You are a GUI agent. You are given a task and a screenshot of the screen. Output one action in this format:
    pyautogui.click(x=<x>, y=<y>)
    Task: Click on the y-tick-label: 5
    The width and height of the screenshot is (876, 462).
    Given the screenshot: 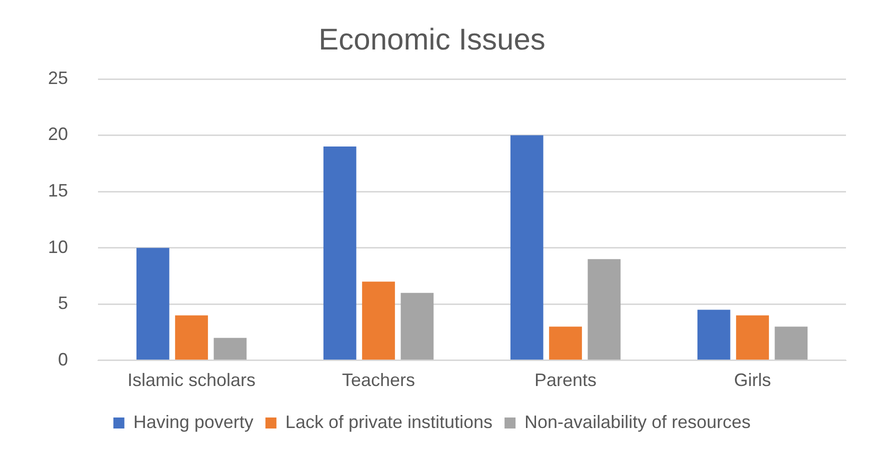 What is the action you would take?
    pyautogui.click(x=63, y=303)
    